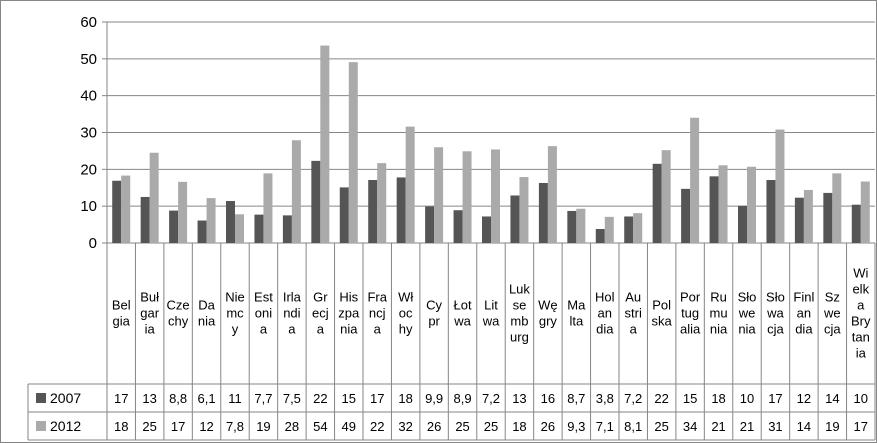 This screenshot has height=443, width=877. What do you see at coordinates (463, 398) in the screenshot?
I see `data-label: 8,9` at bounding box center [463, 398].